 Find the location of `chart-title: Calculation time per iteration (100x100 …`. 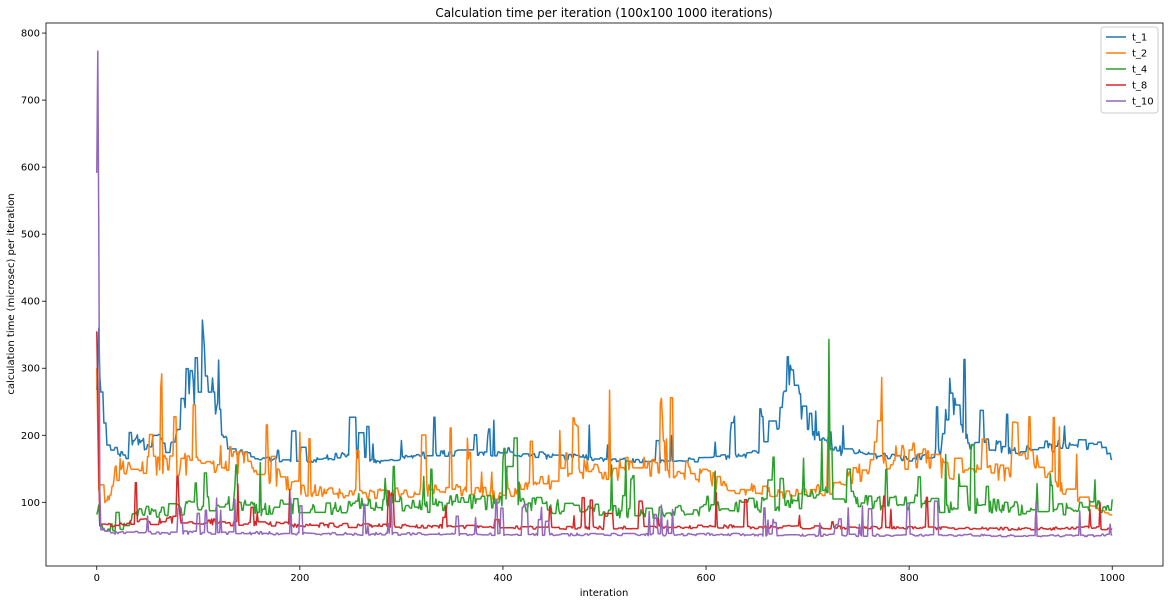

chart-title: Calculation time per iteration (100x100 … is located at coordinates (603, 13).